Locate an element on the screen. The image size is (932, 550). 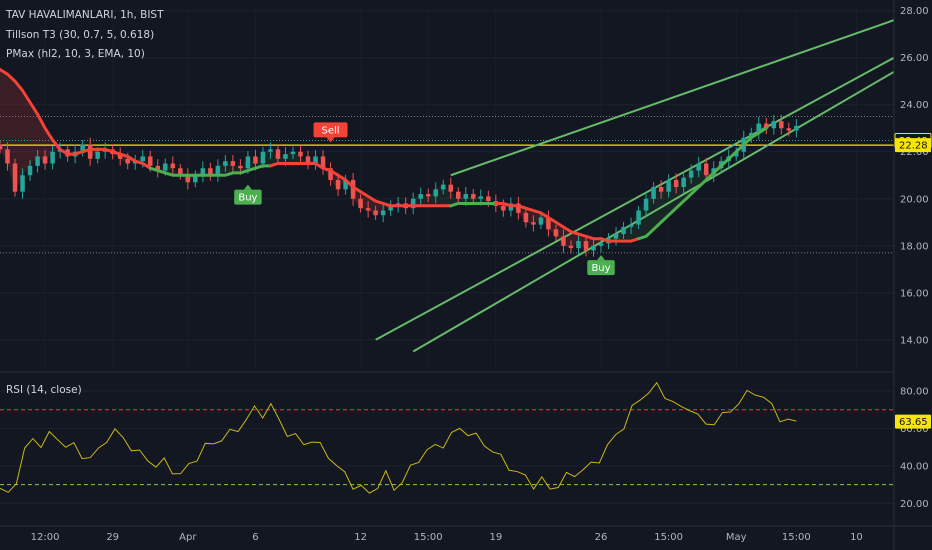
time-tick-label: 12 is located at coordinates (360, 537).